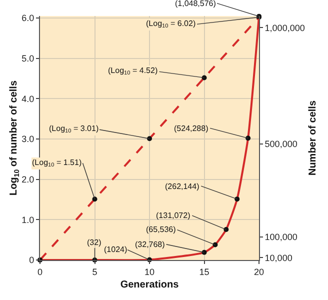  Describe the element at coordinates (150, 244) in the screenshot. I see `data-label: (32,768)` at that location.